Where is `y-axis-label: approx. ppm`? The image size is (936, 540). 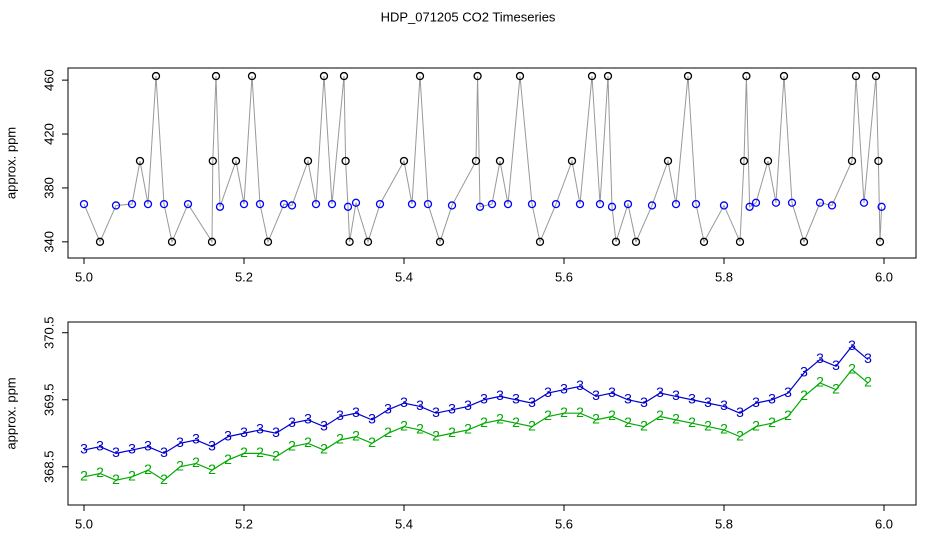 y-axis-label: approx. ppm is located at coordinates (10, 163).